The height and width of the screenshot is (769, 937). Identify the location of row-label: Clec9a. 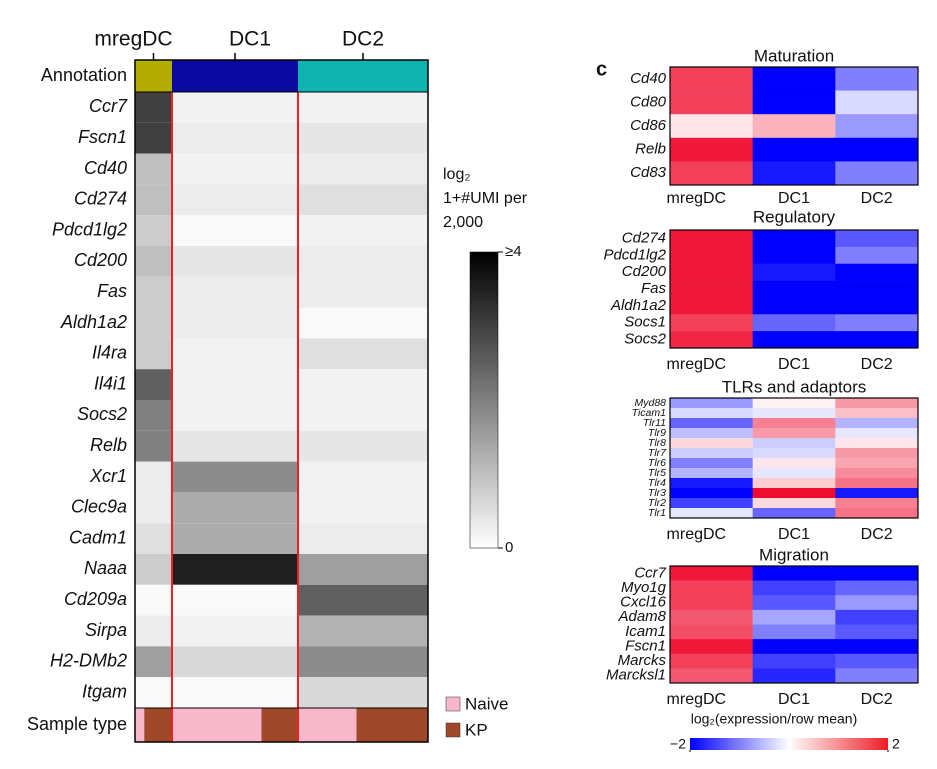
(99, 507).